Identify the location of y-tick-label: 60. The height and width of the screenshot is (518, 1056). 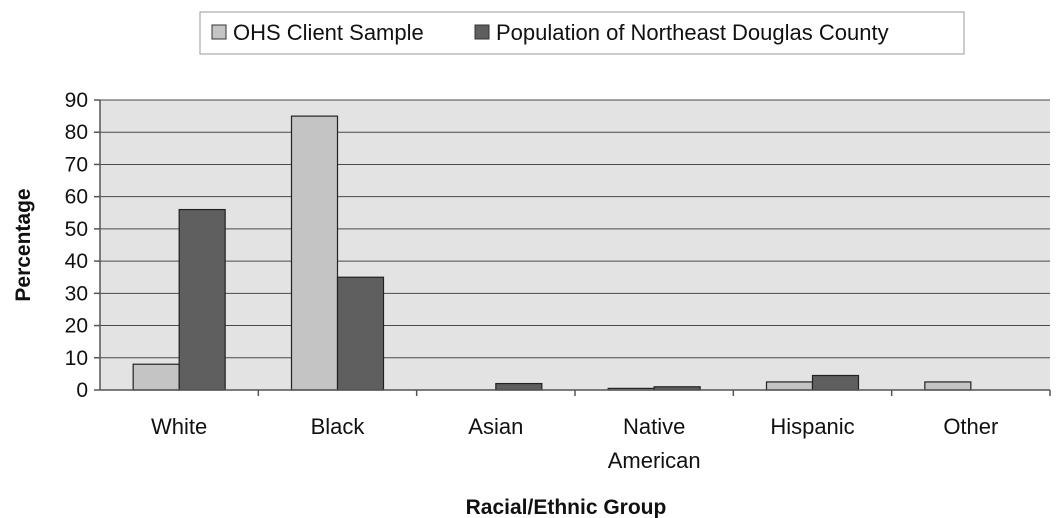
(76, 197).